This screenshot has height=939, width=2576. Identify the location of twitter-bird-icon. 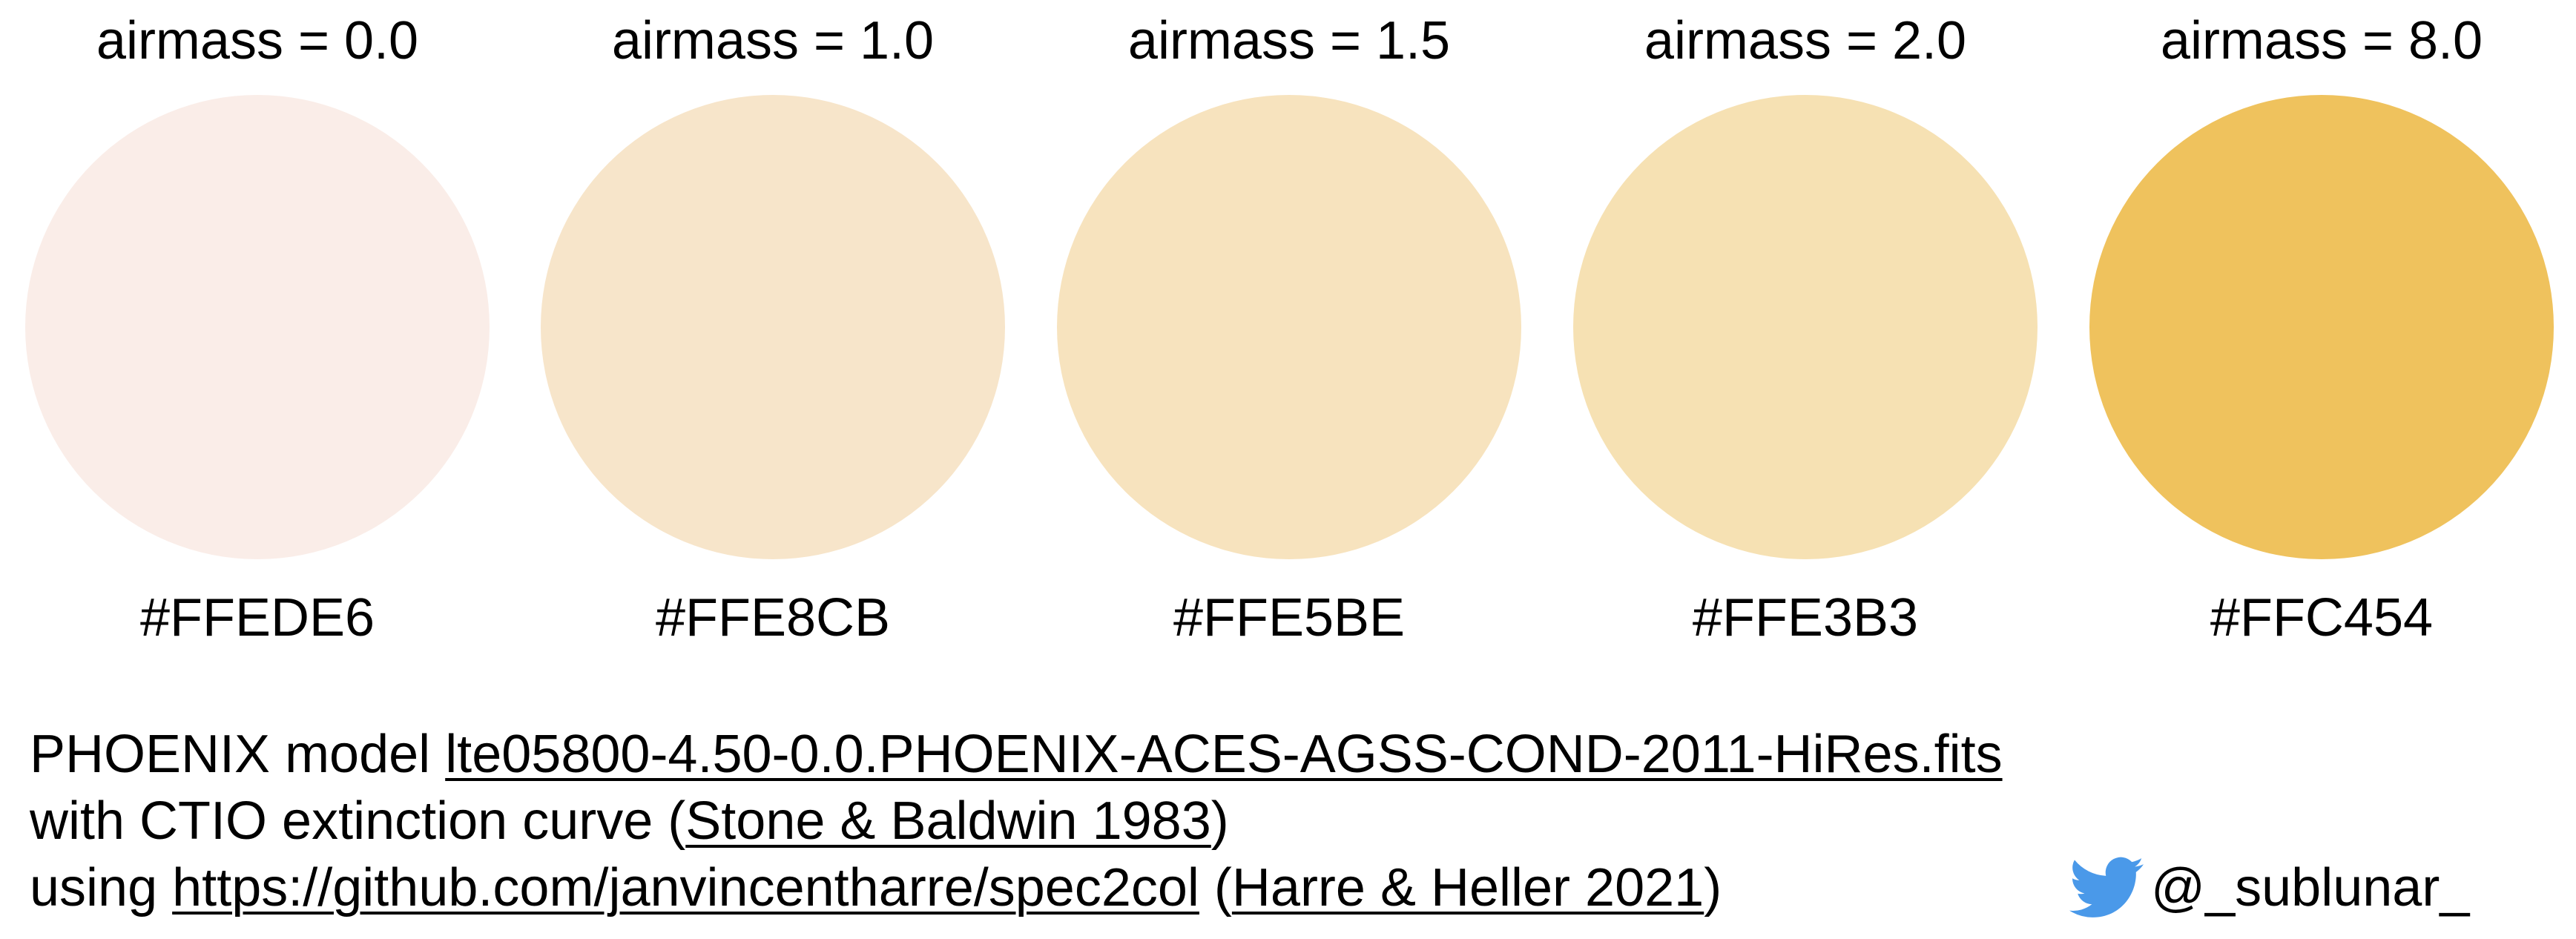
(2107, 887).